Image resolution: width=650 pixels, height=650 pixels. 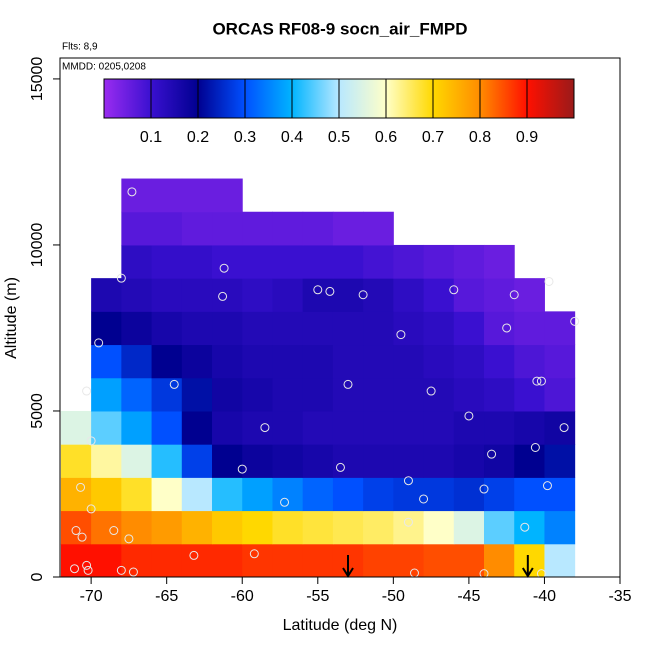 What do you see at coordinates (37, 411) in the screenshot?
I see `y-tick-label: 5000` at bounding box center [37, 411].